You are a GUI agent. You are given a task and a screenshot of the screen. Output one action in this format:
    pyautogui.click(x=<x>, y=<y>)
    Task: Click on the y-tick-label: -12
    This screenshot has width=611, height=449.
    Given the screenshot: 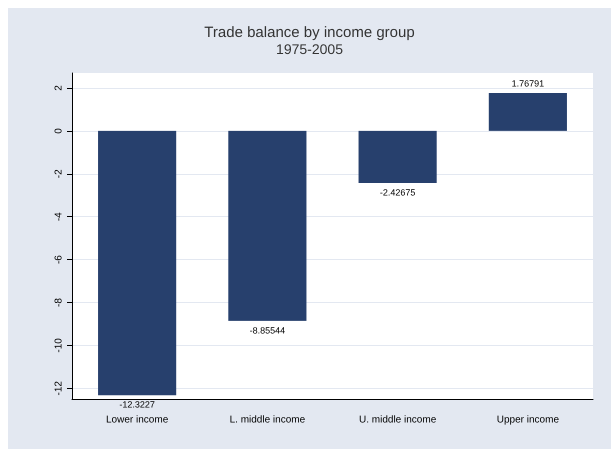 What is the action you would take?
    pyautogui.click(x=59, y=388)
    